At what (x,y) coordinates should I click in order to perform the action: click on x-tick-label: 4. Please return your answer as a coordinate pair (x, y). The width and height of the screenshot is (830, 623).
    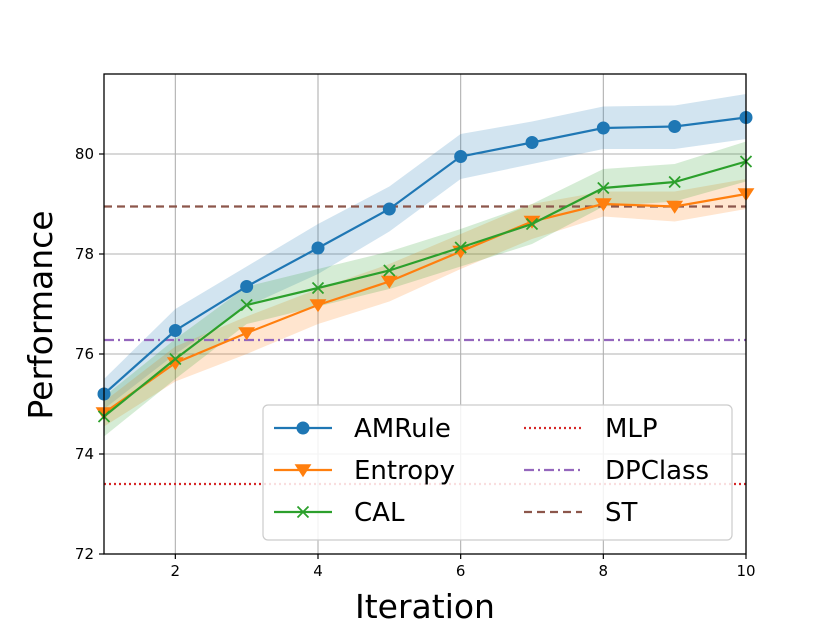
    Looking at the image, I should click on (318, 571).